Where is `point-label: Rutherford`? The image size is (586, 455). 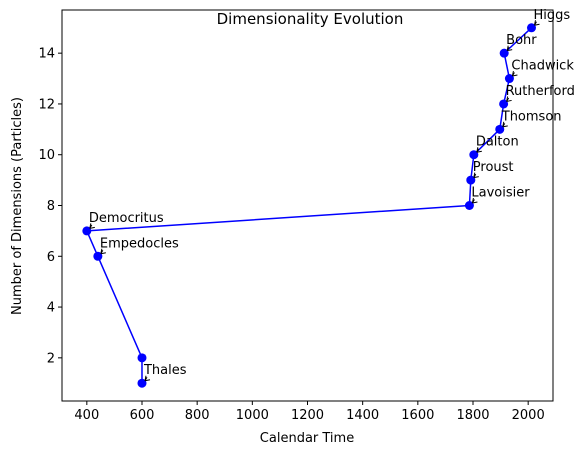 point-label: Rutherford is located at coordinates (540, 91).